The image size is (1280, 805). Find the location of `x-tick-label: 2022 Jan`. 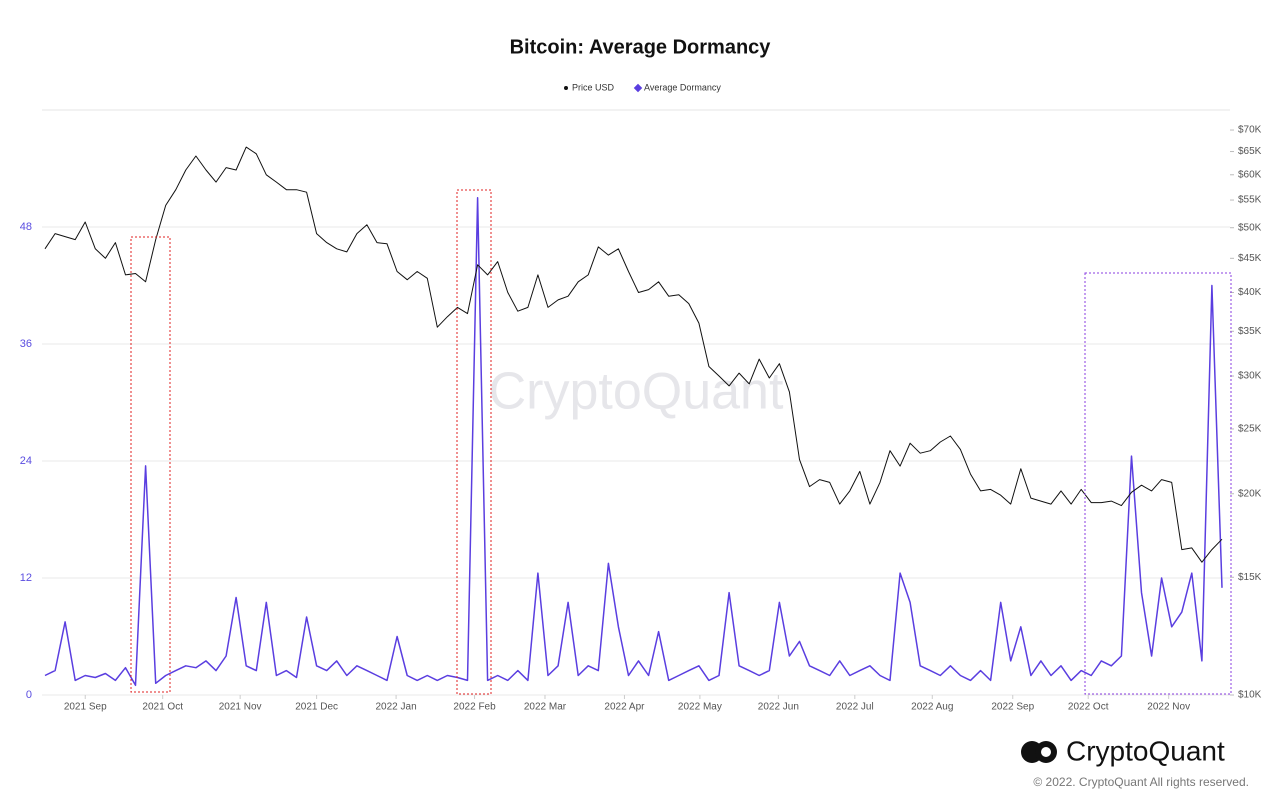

x-tick-label: 2022 Jan is located at coordinates (396, 707).